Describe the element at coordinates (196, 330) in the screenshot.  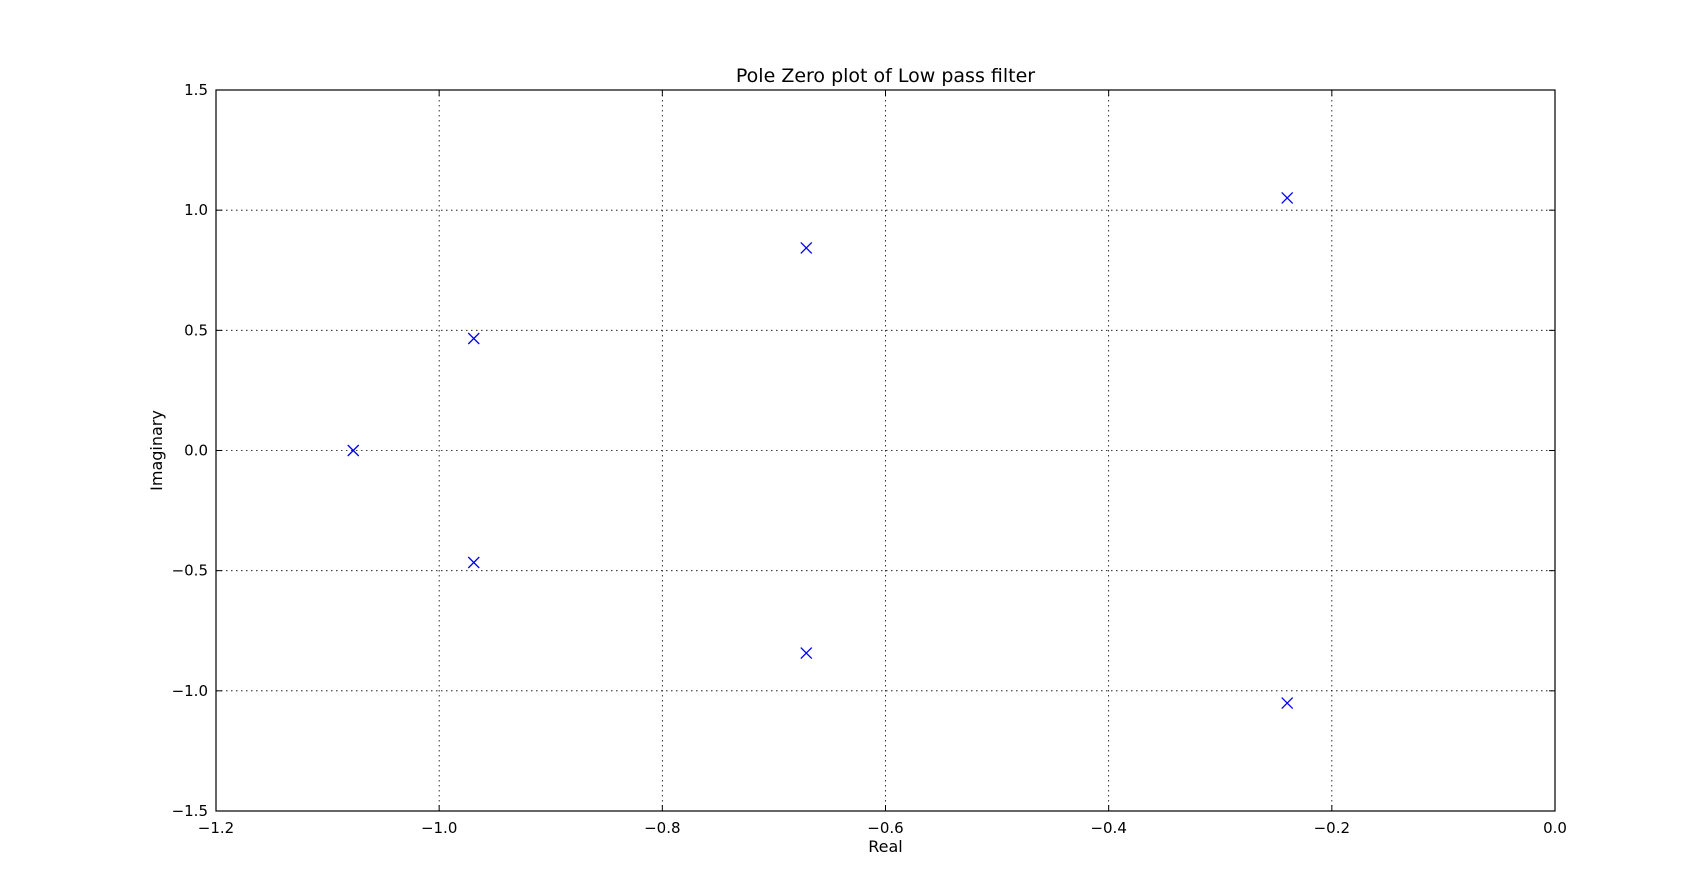
I see `y-tick-label: 0.5` at that location.